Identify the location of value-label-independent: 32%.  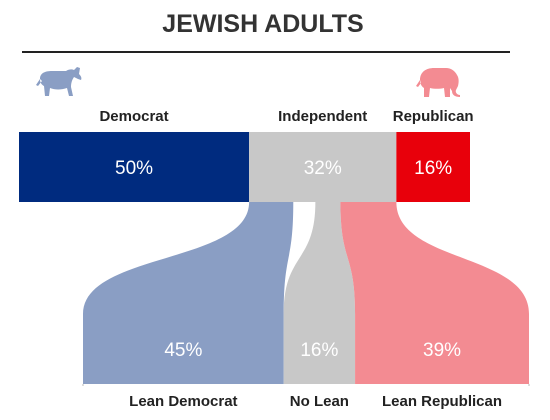
(323, 168).